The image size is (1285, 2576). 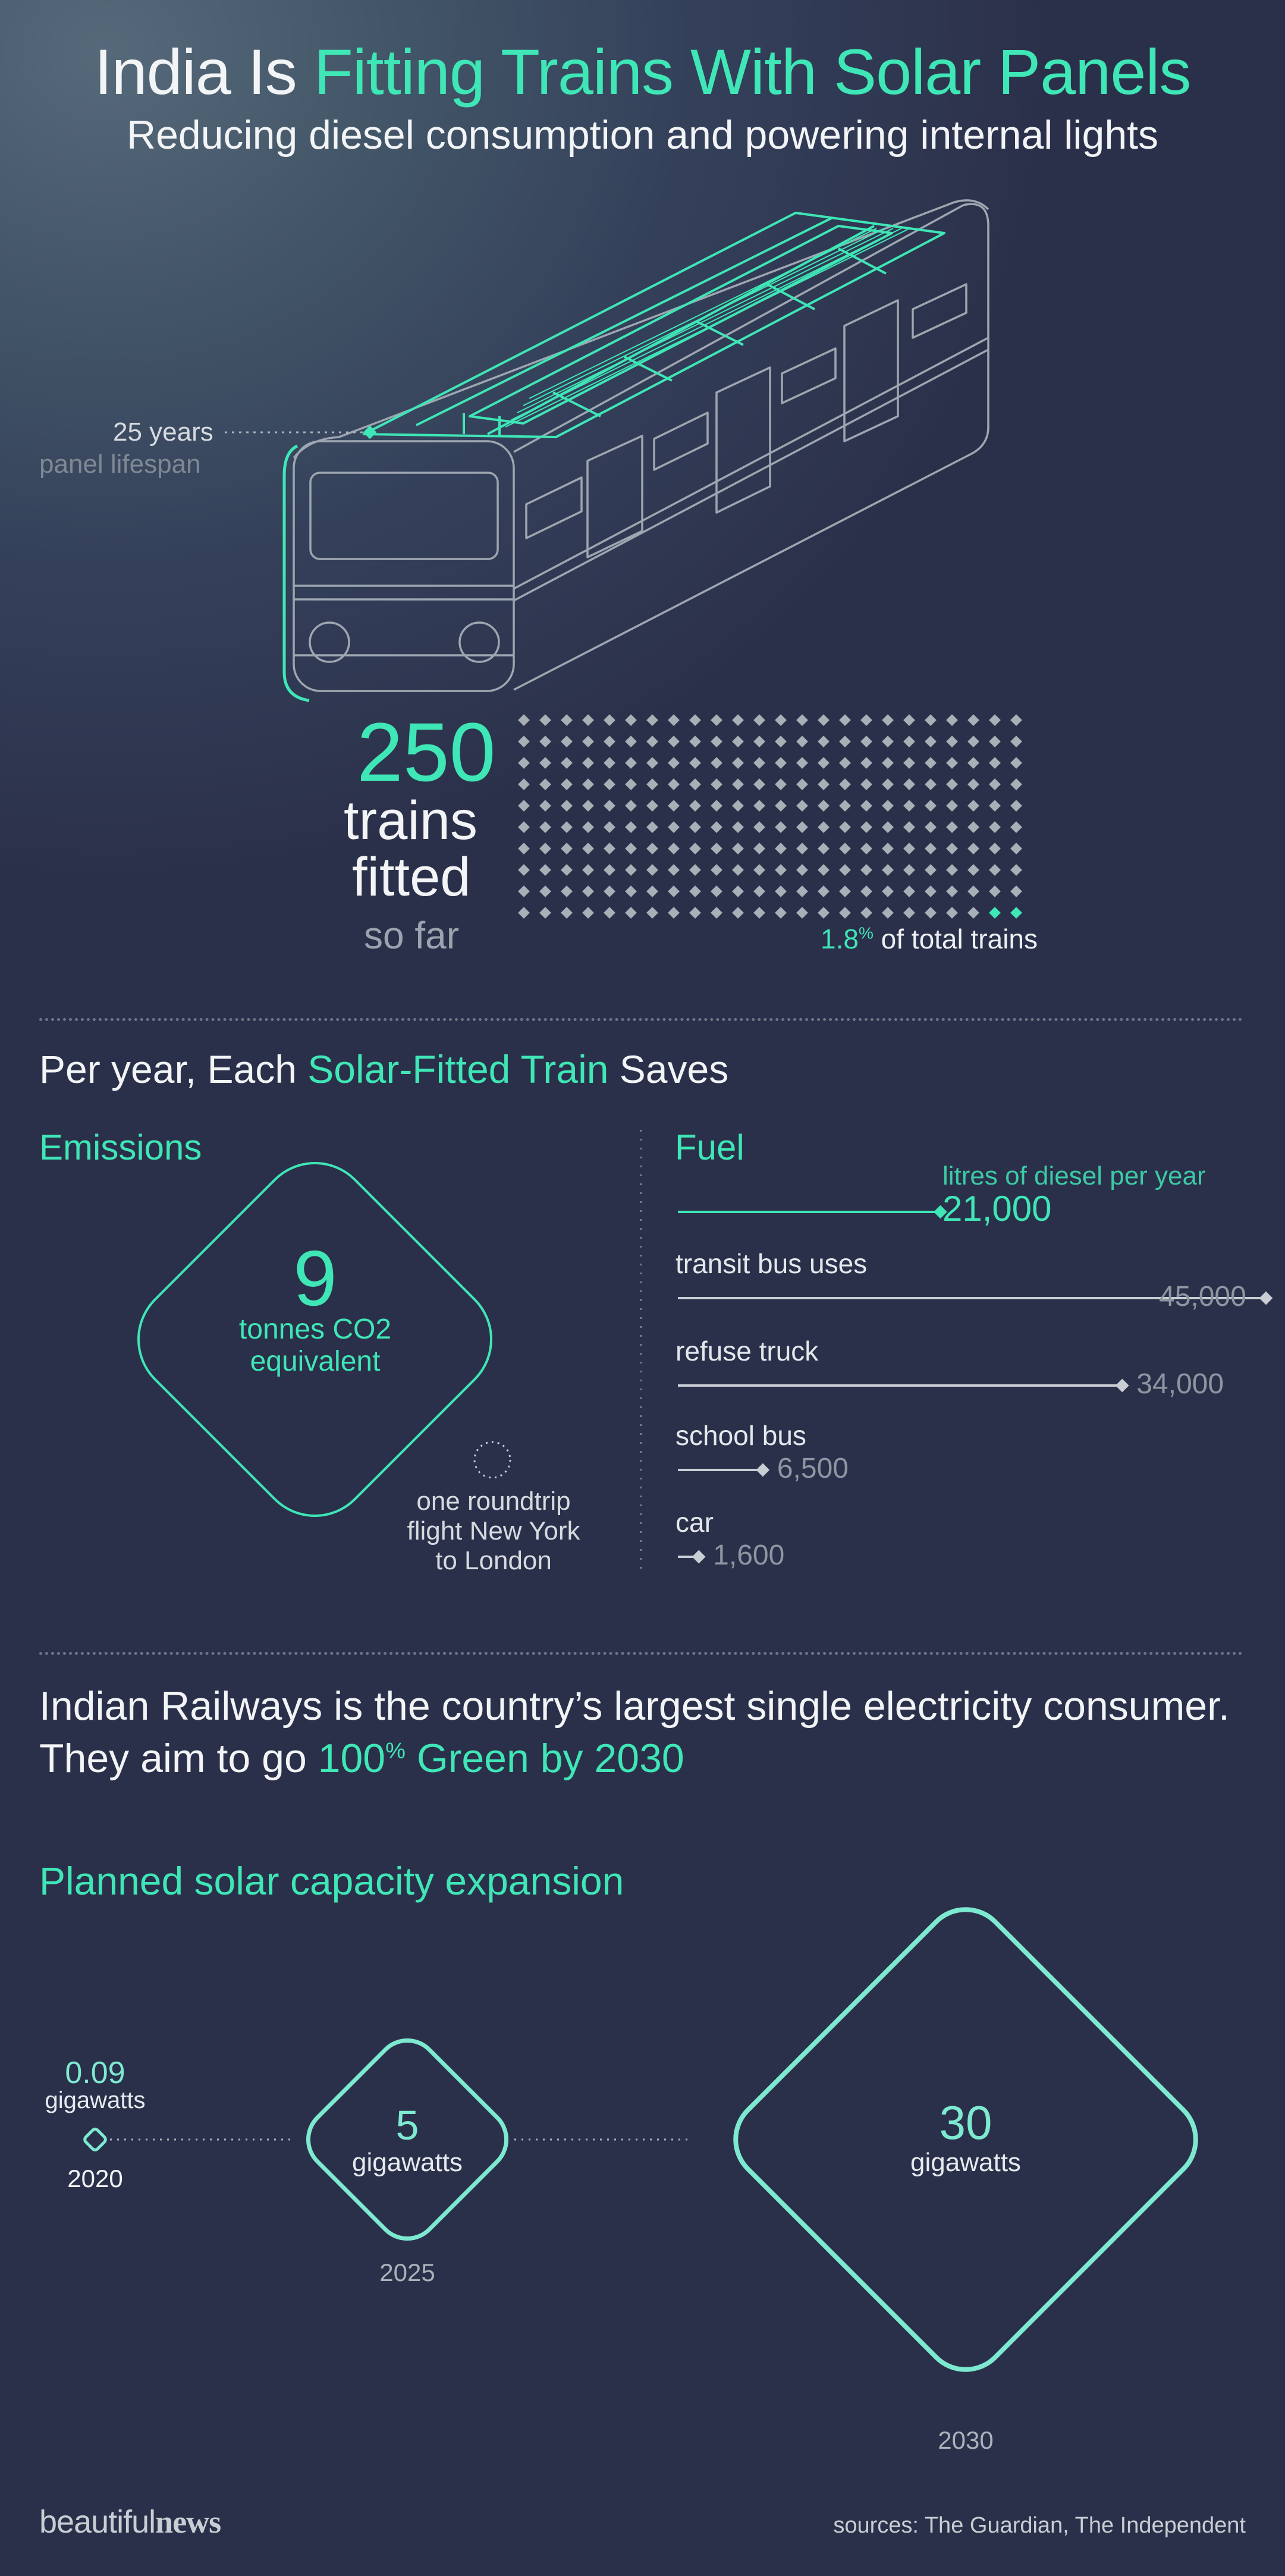 I want to click on capacity-diamond-2025, so click(x=408, y=2139).